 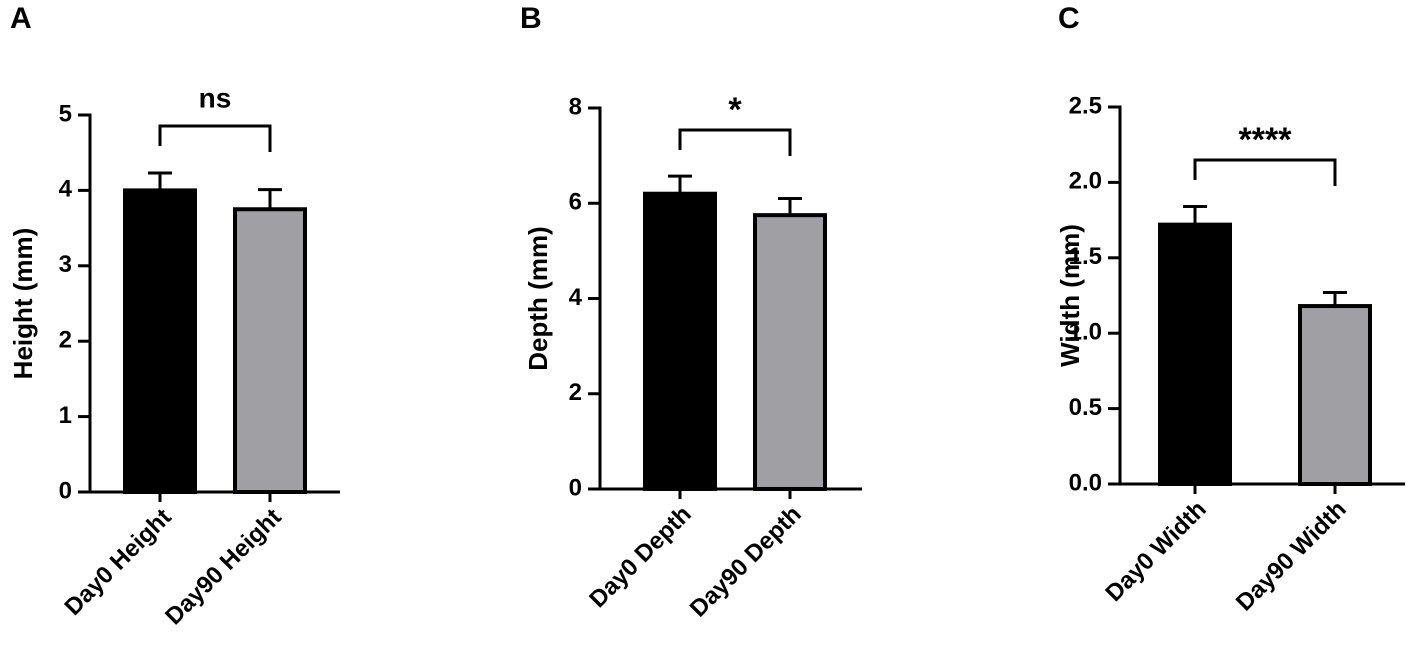 What do you see at coordinates (1085, 181) in the screenshot?
I see `y-tick-label: 2.0` at bounding box center [1085, 181].